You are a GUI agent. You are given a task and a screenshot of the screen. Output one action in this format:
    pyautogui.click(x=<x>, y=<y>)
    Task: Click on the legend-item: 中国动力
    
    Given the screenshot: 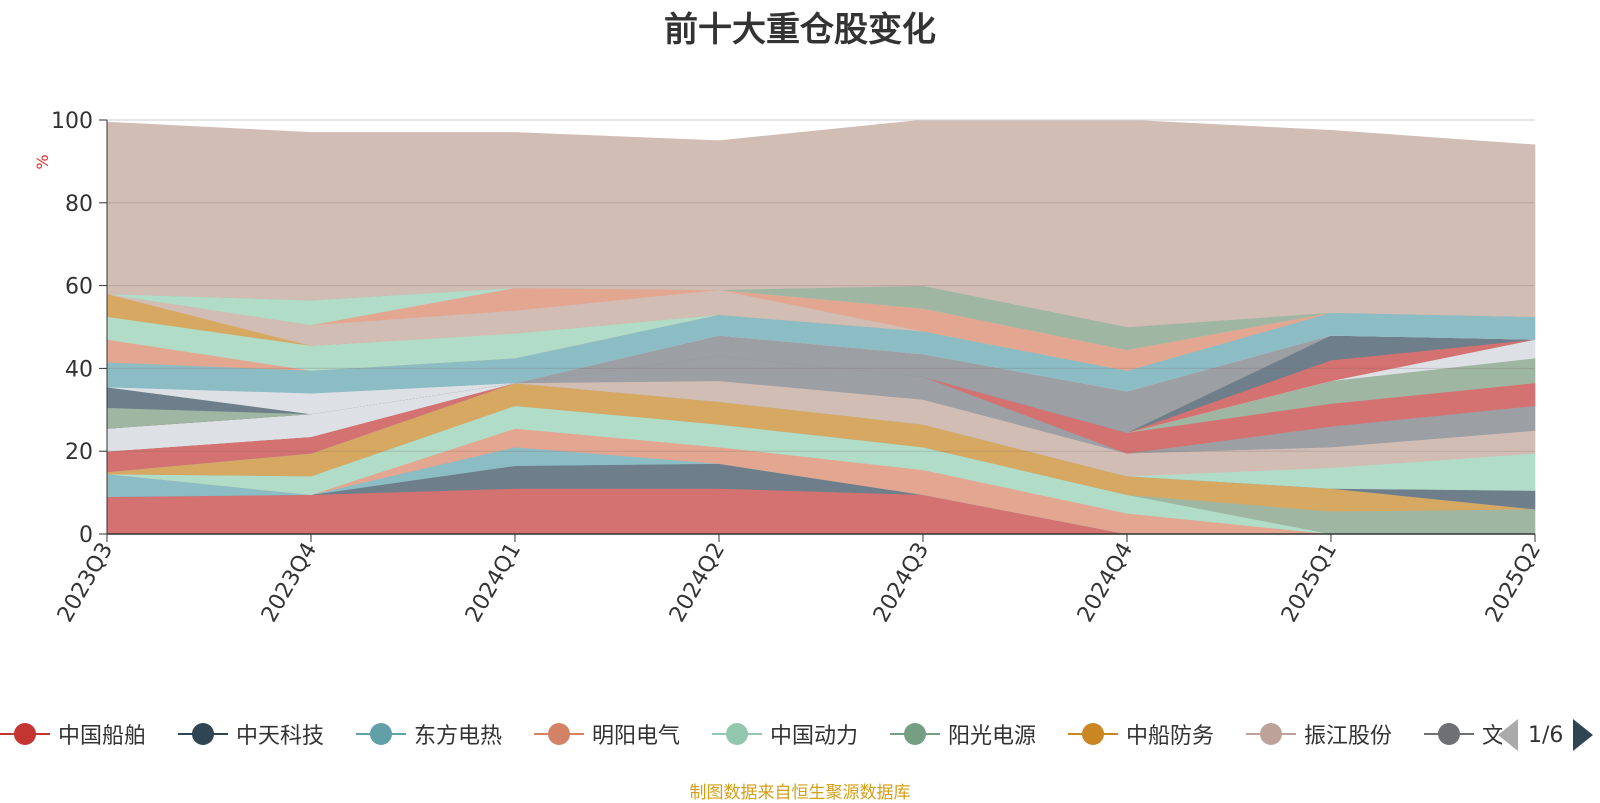 What is the action you would take?
    pyautogui.click(x=785, y=734)
    